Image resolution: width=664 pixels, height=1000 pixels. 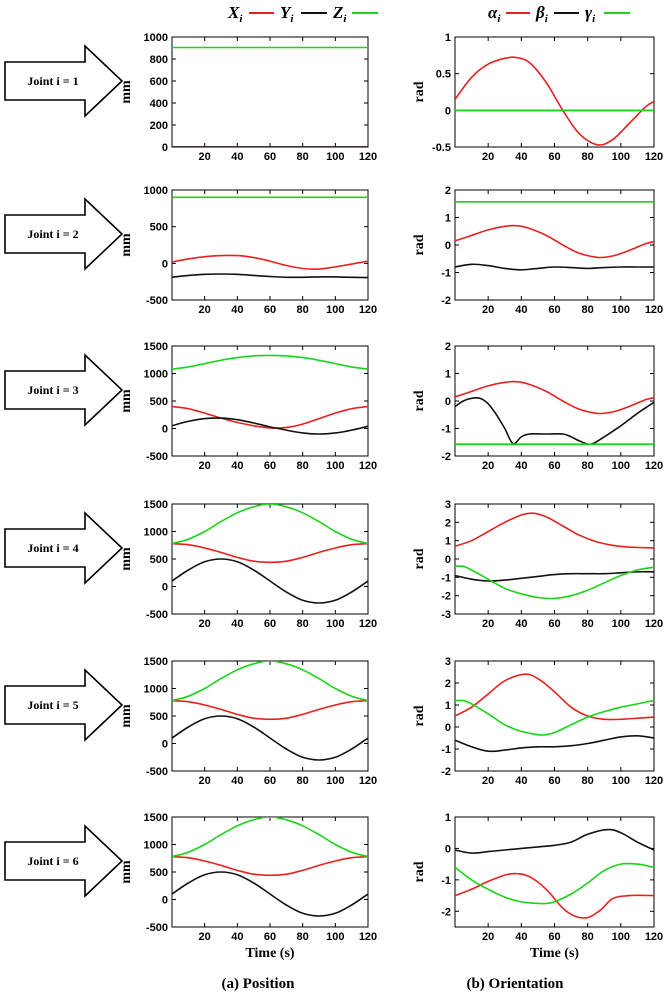 I want to click on joint-arrow-label: Joint i = 6, so click(x=52, y=861).